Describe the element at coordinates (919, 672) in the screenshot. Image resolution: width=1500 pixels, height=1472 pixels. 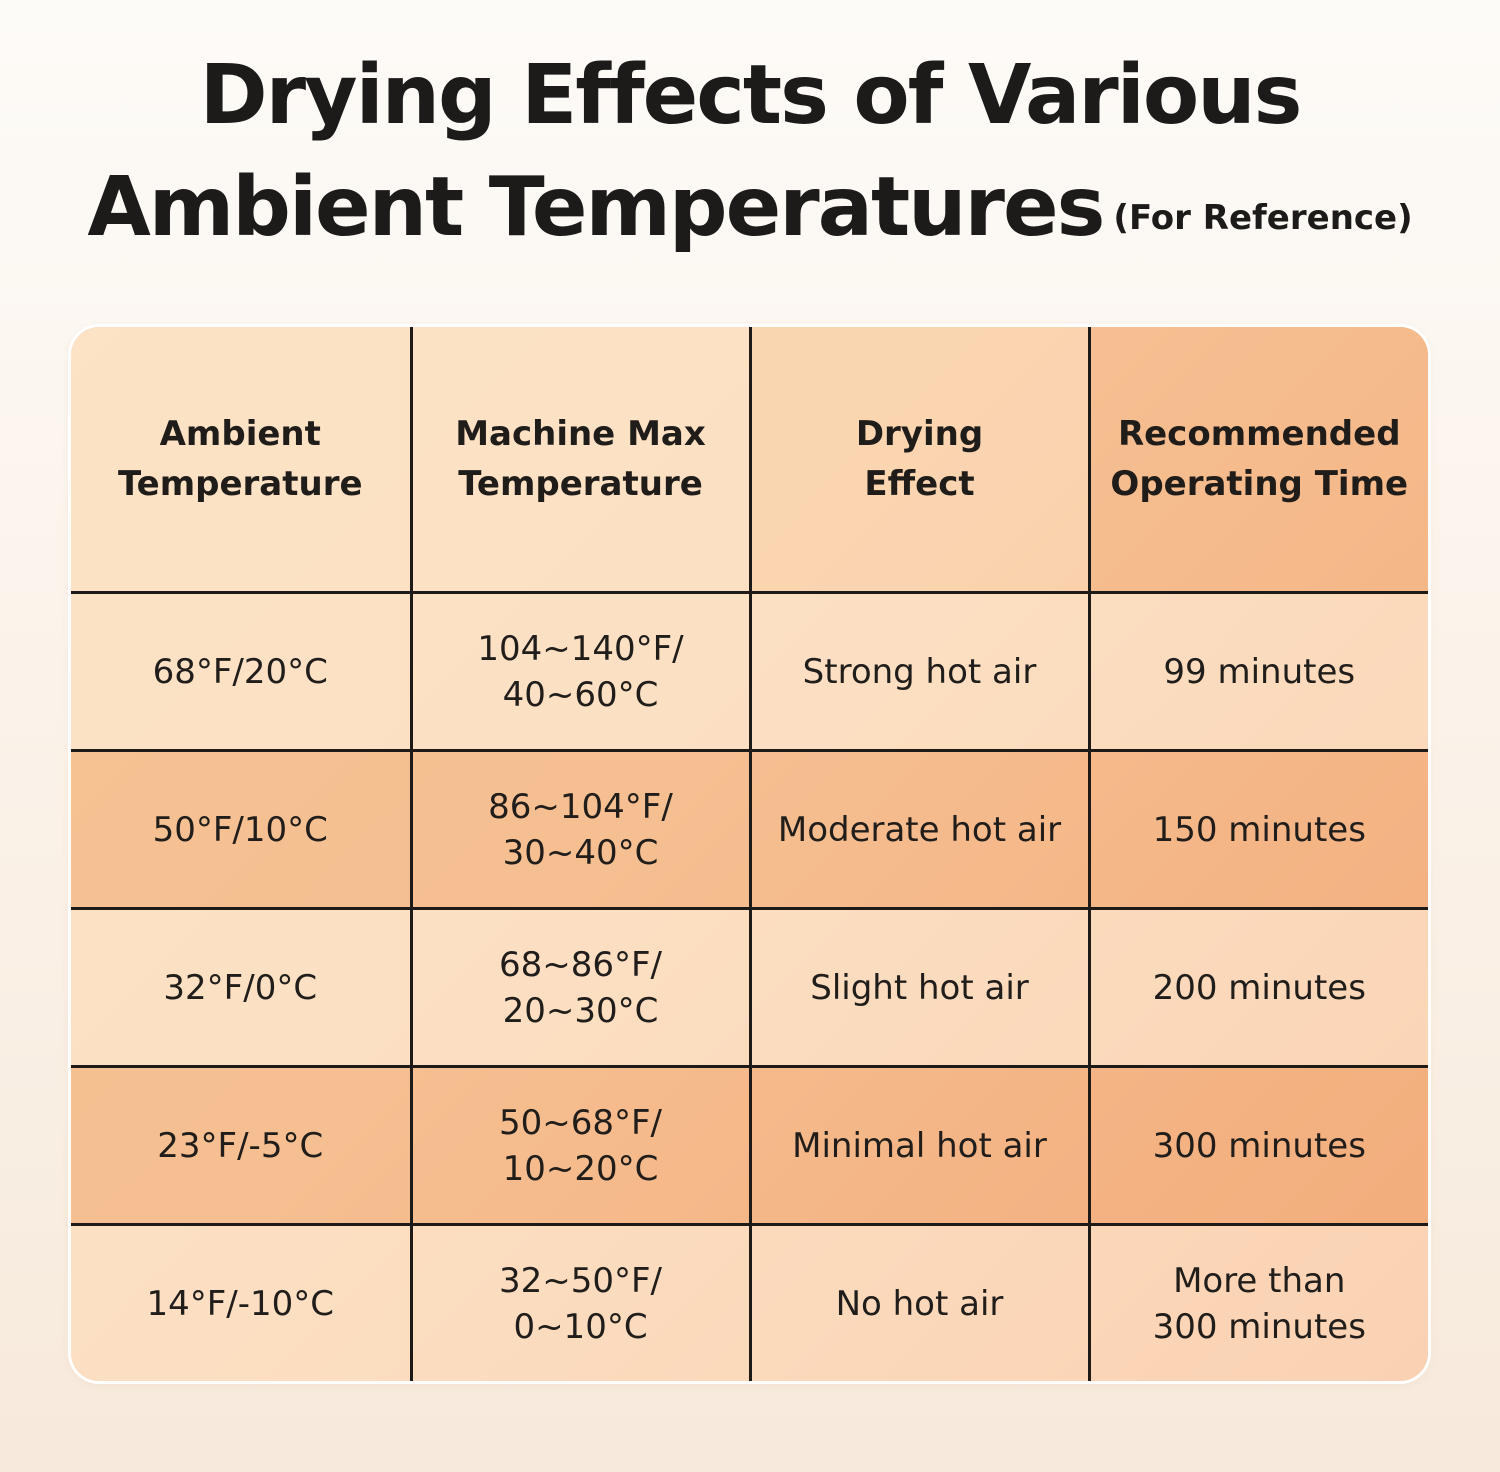
I see `cell-effect: Strong hot air` at that location.